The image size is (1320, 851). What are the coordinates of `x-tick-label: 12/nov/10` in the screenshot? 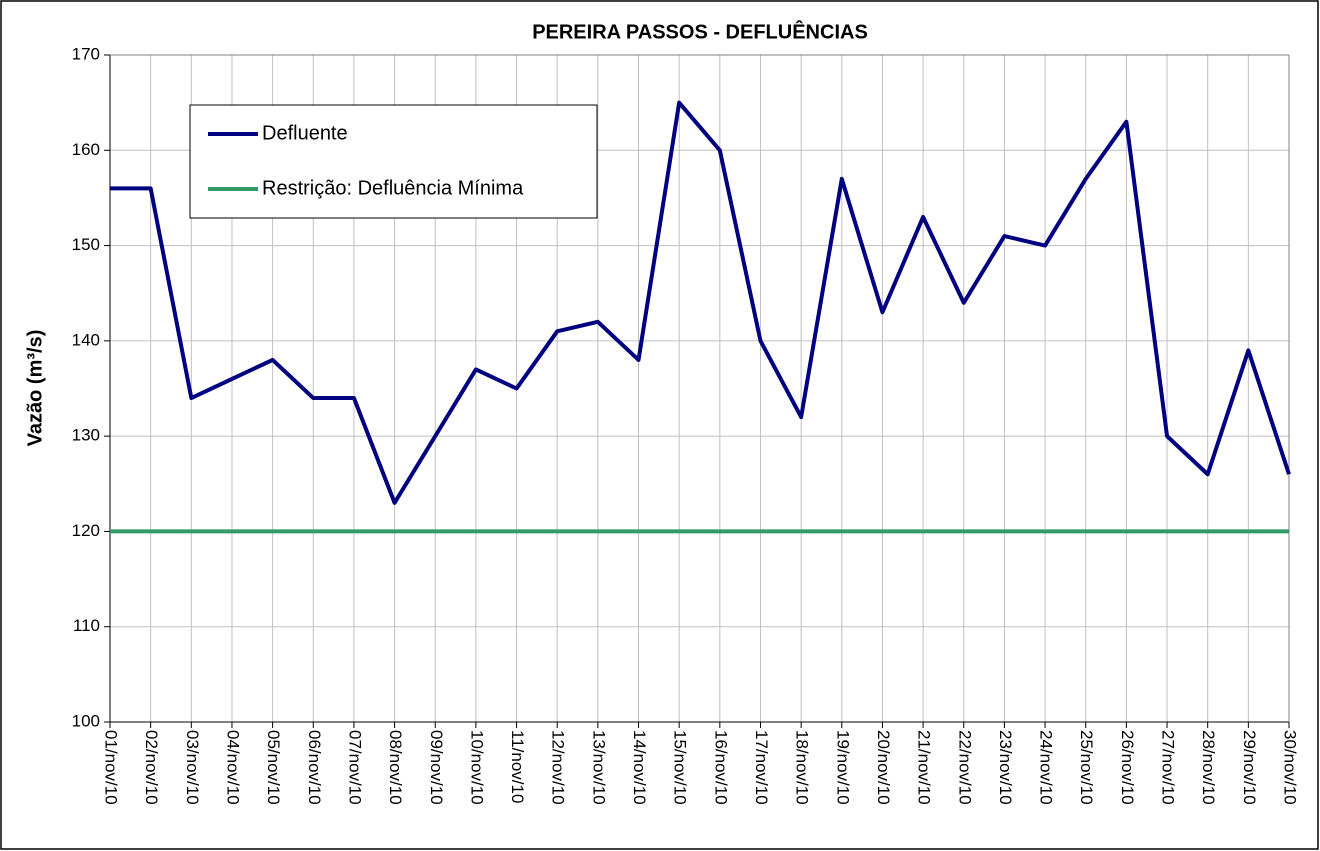 It's located at (558, 767).